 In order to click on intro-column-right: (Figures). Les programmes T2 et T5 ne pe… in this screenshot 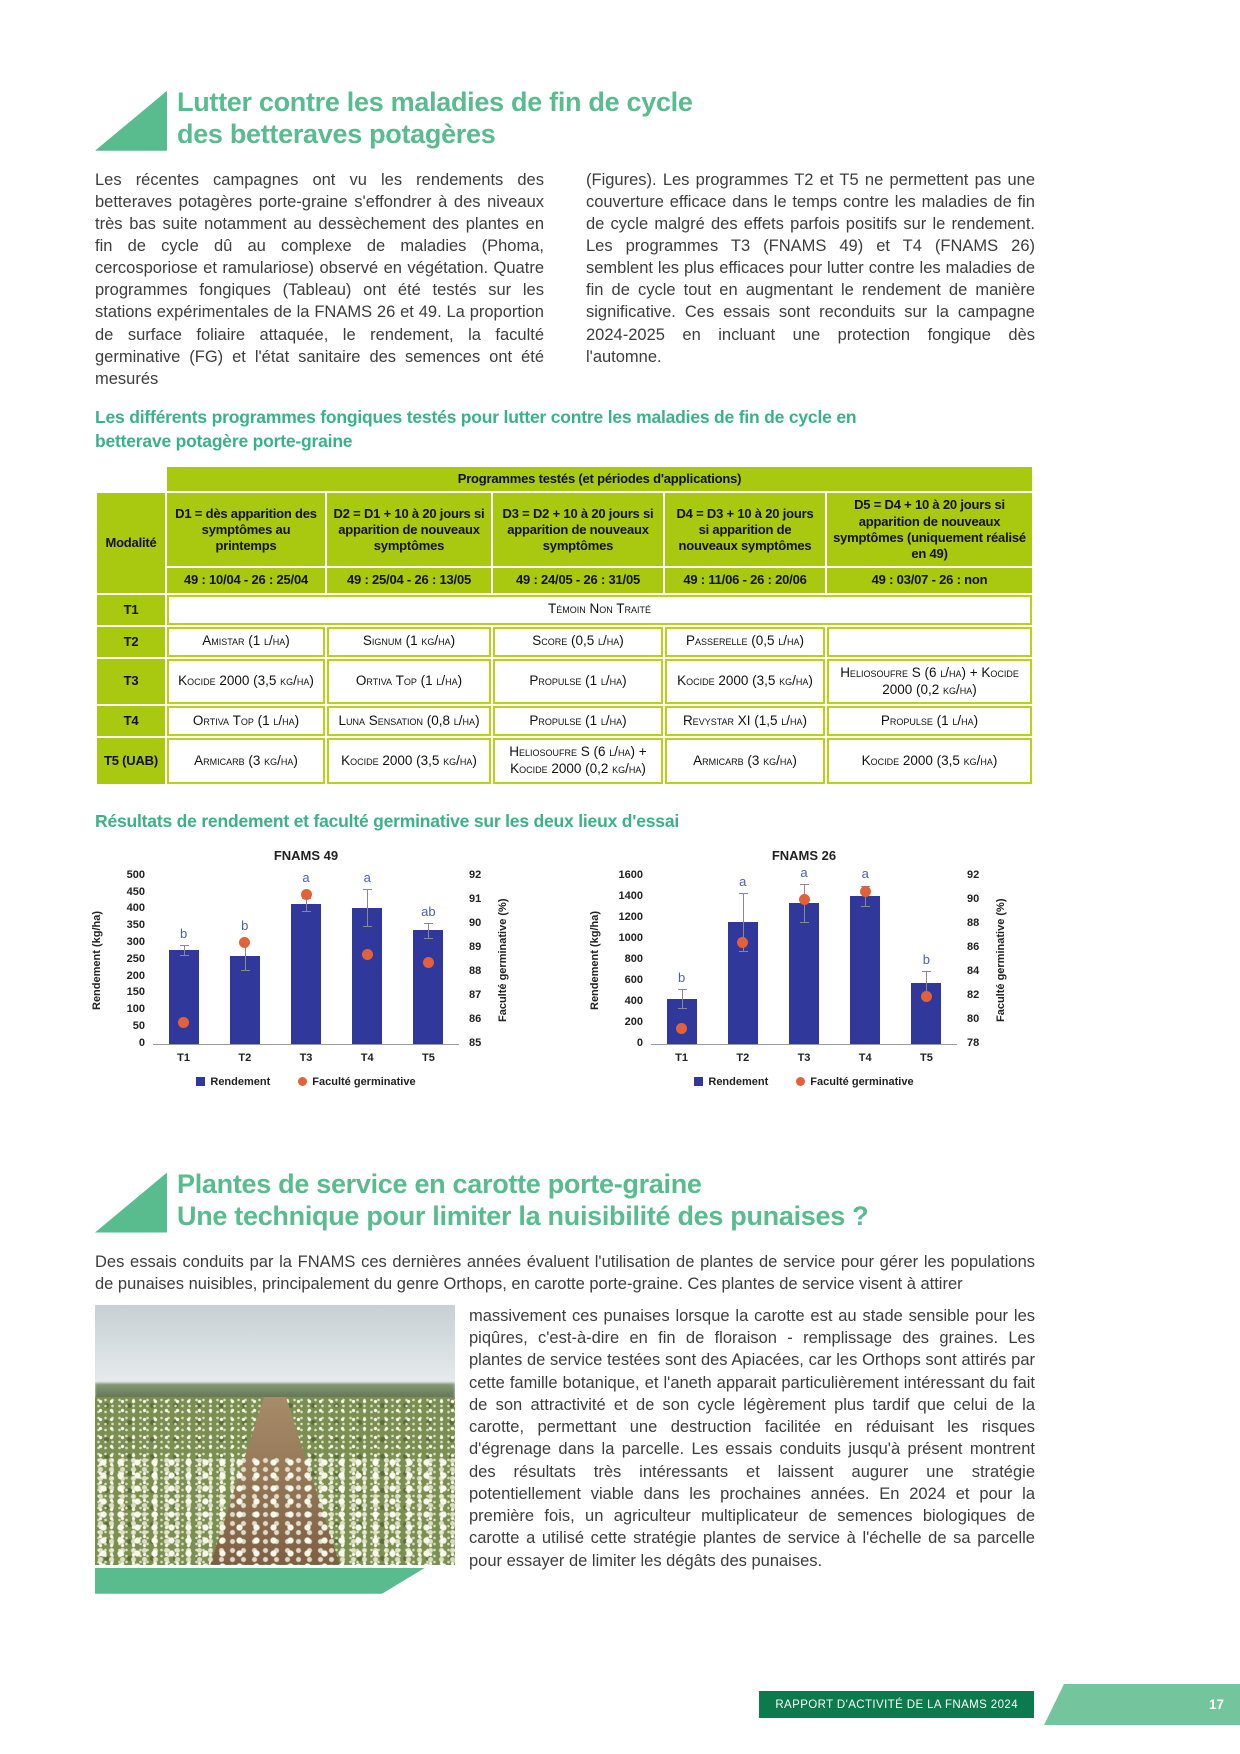, I will do `click(810, 268)`.